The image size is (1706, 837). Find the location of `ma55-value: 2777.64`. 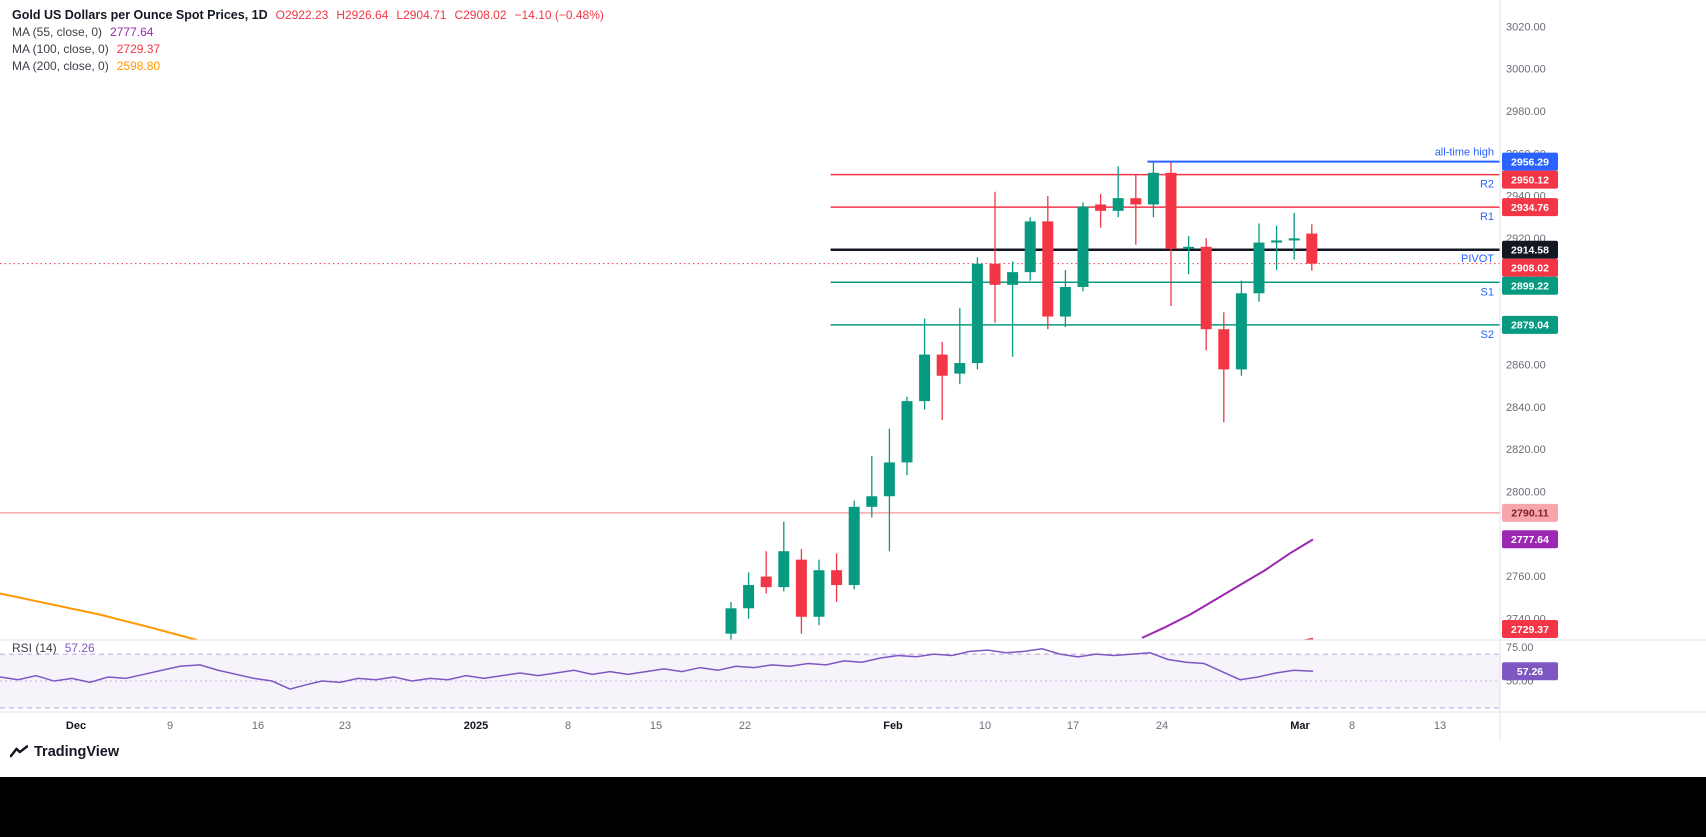

ma55-value: 2777.64 is located at coordinates (132, 32).